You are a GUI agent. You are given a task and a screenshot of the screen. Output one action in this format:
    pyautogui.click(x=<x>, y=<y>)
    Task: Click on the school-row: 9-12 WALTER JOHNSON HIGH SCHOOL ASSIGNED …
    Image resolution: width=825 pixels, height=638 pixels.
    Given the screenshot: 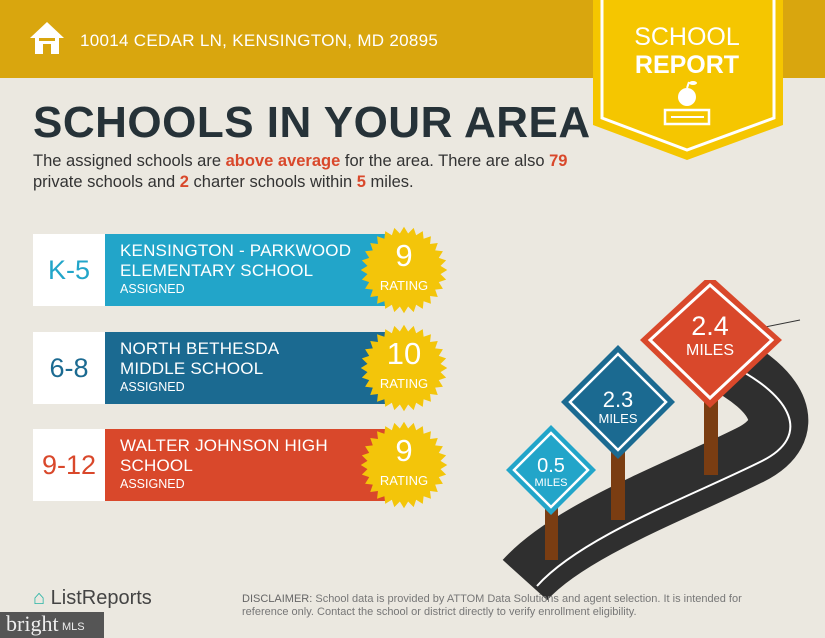 What is the action you would take?
    pyautogui.click(x=243, y=465)
    